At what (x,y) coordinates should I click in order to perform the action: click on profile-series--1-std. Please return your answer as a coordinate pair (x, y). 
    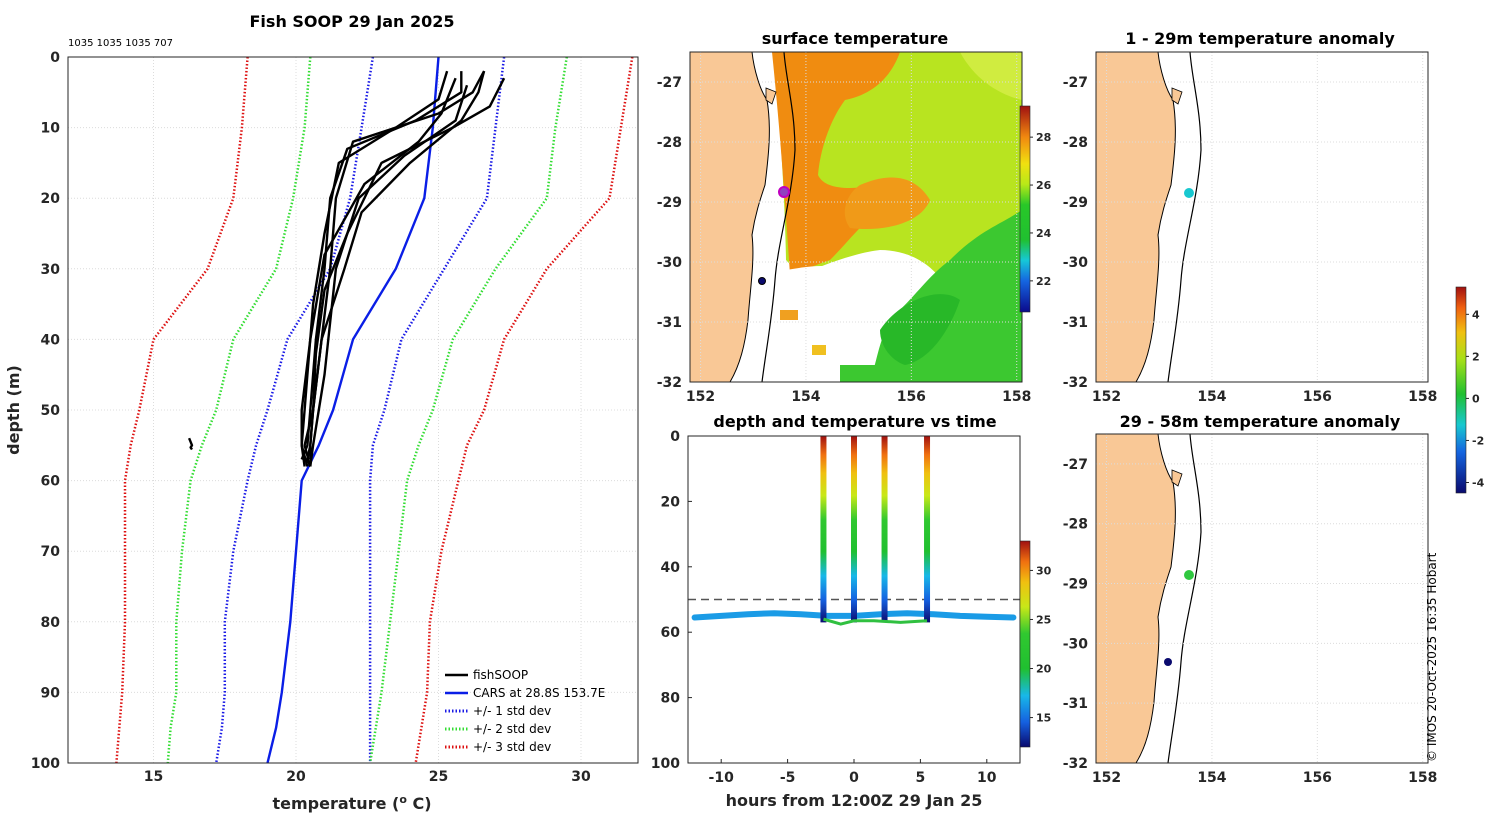
    Looking at the image, I should click on (437, 410).